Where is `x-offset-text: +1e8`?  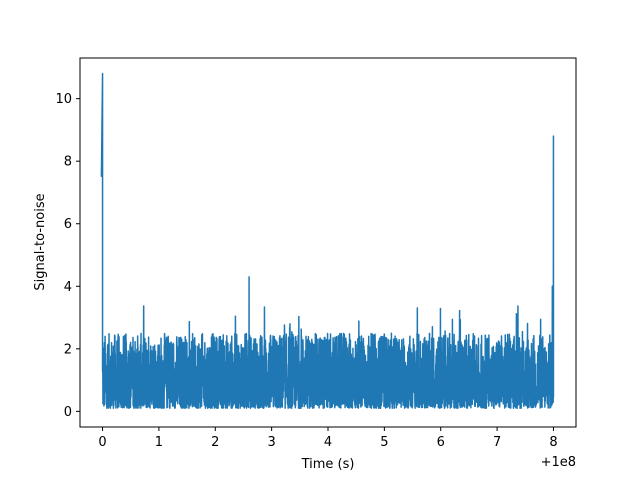 x-offset-text: +1e8 is located at coordinates (558, 462).